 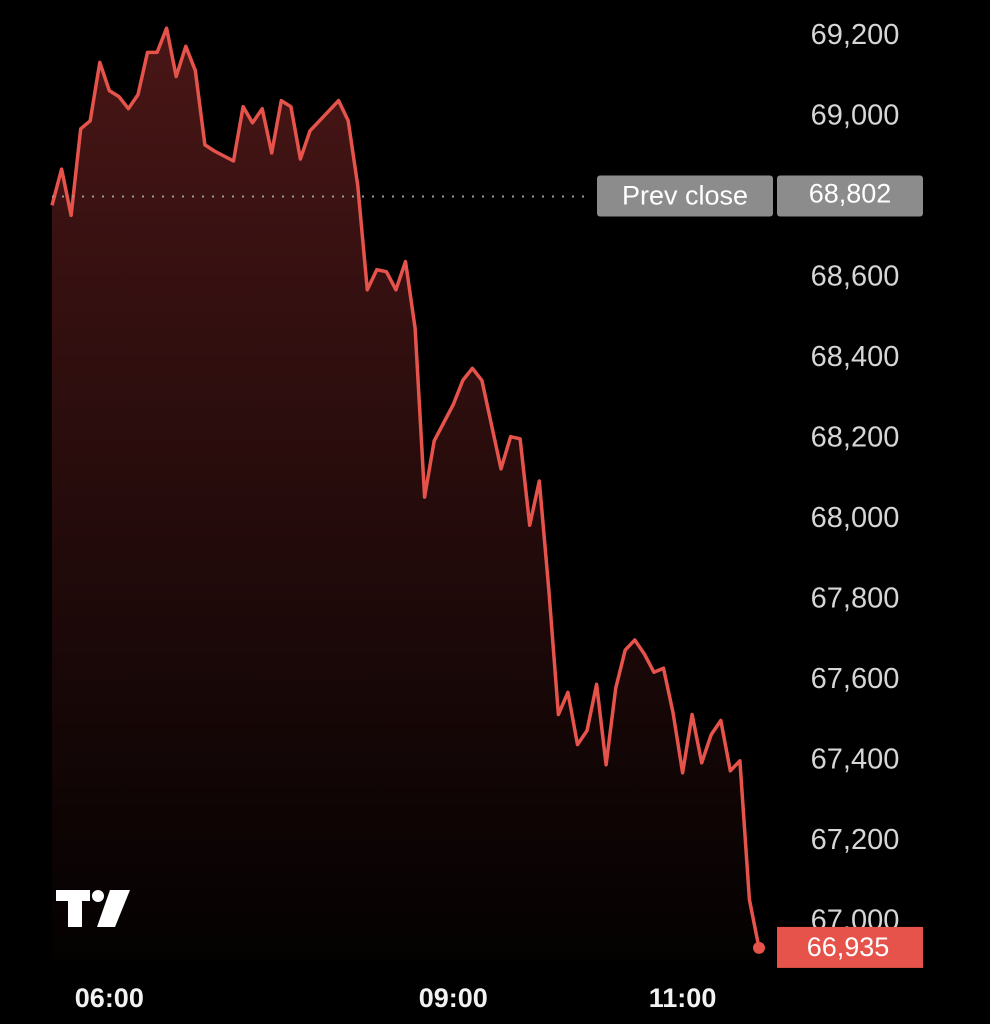 I want to click on y-tick-label: 69,200, so click(x=855, y=35).